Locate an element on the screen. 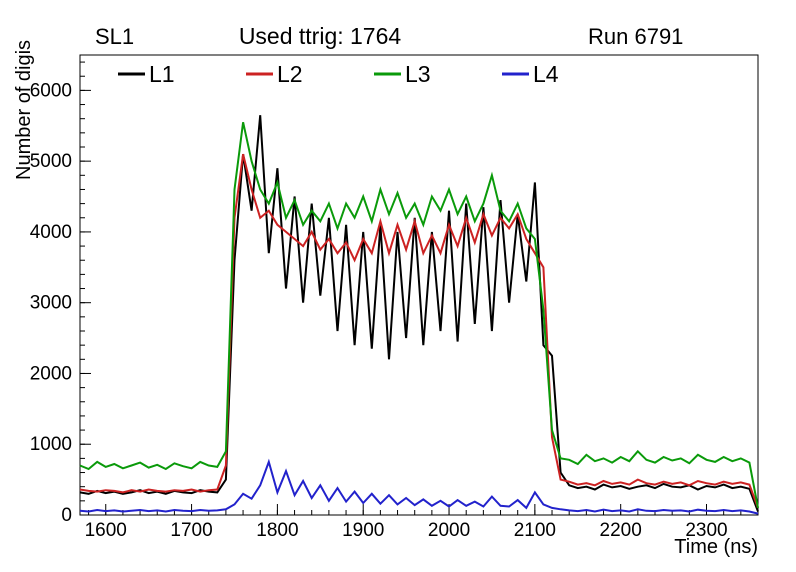 The image size is (796, 572). y-tick-label: 6000 is located at coordinates (51, 90).